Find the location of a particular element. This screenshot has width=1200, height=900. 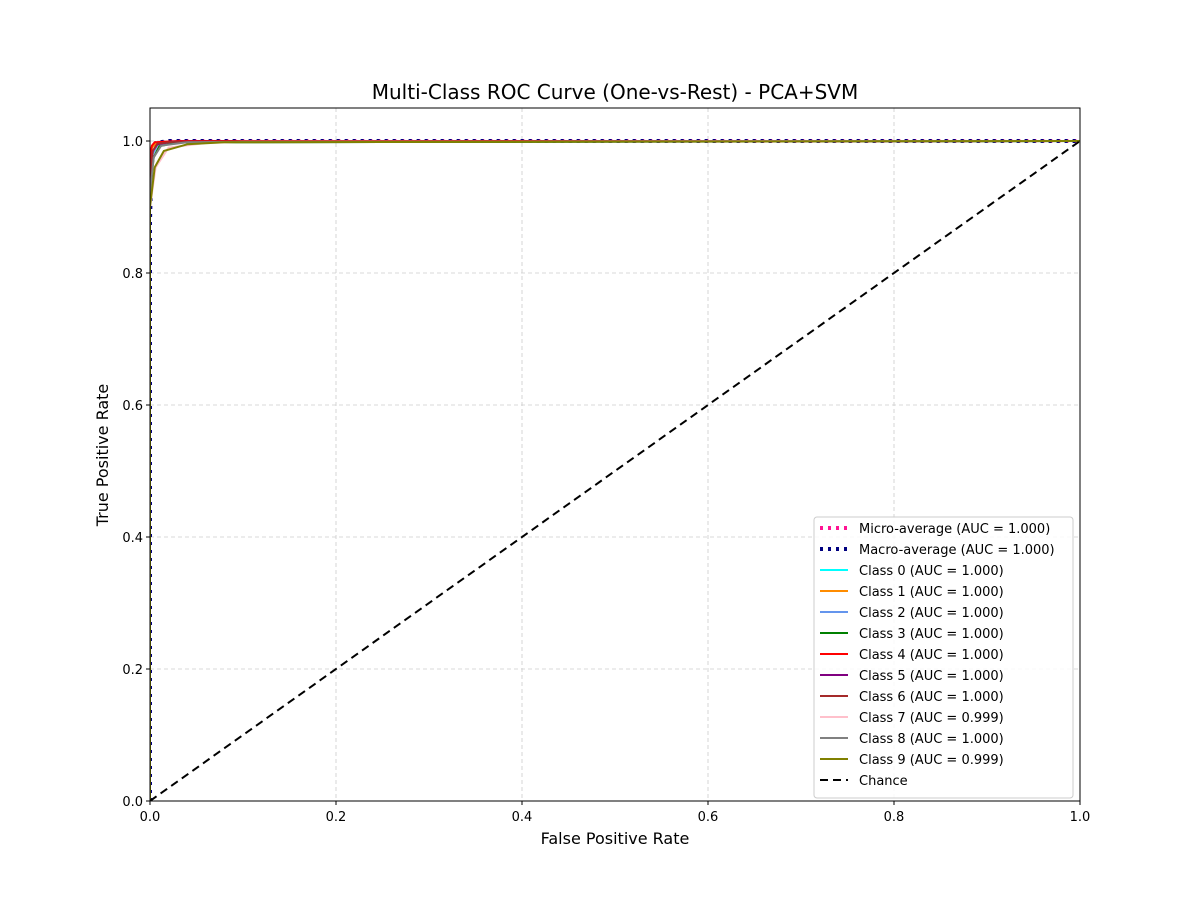

legend-label: Class 4 (AUC = 1.000) is located at coordinates (931, 655).